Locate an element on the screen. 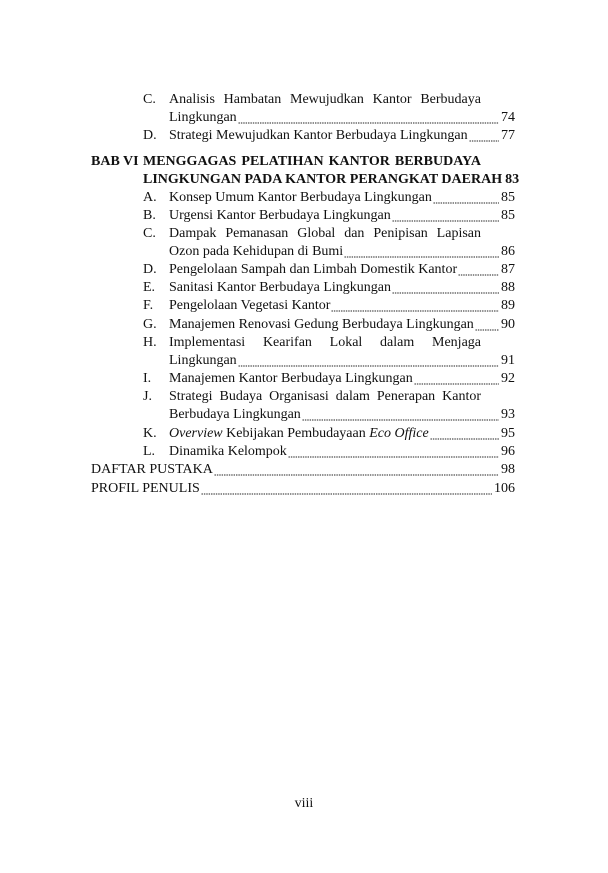  item-letter: F. is located at coordinates (148, 305).